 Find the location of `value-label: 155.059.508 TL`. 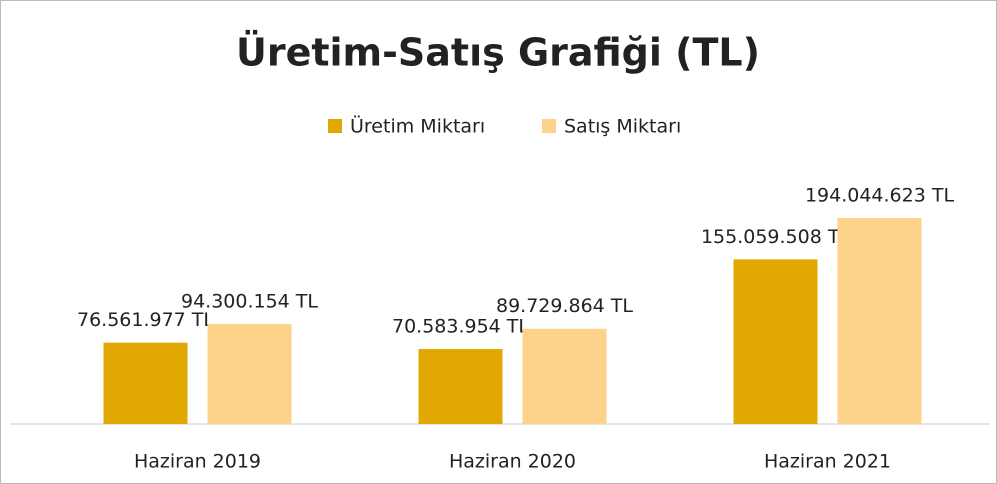

value-label: 155.059.508 TL is located at coordinates (776, 237).